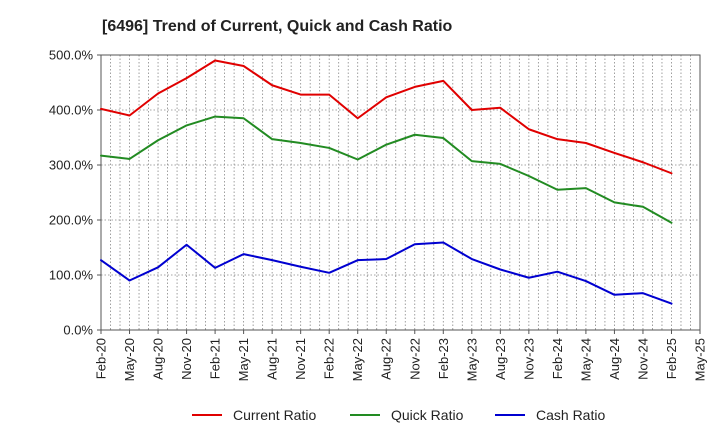  What do you see at coordinates (274, 415) in the screenshot?
I see `legend-label-current-ratio: Current Ratio` at bounding box center [274, 415].